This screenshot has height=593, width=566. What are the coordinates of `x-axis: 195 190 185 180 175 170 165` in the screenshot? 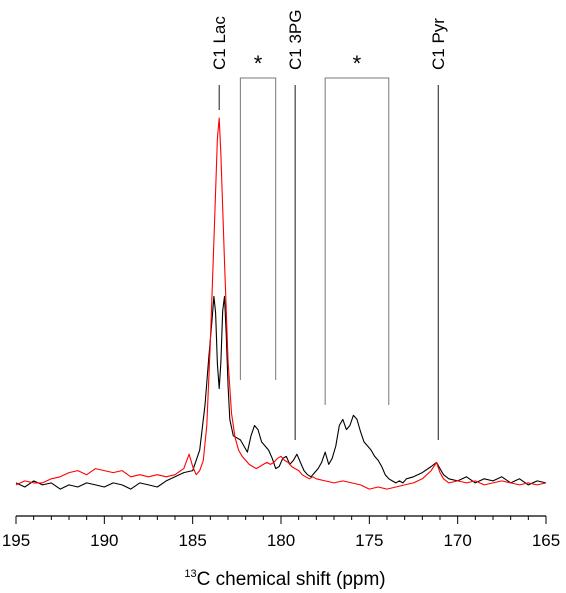 It's located at (281, 532).